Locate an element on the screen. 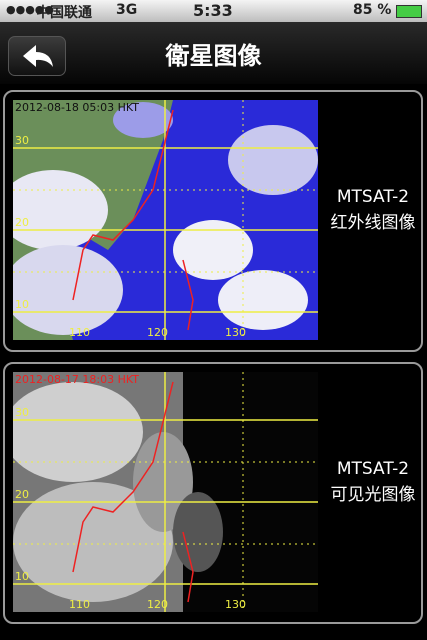 The height and width of the screenshot is (640, 427). network: 3G is located at coordinates (127, 10).